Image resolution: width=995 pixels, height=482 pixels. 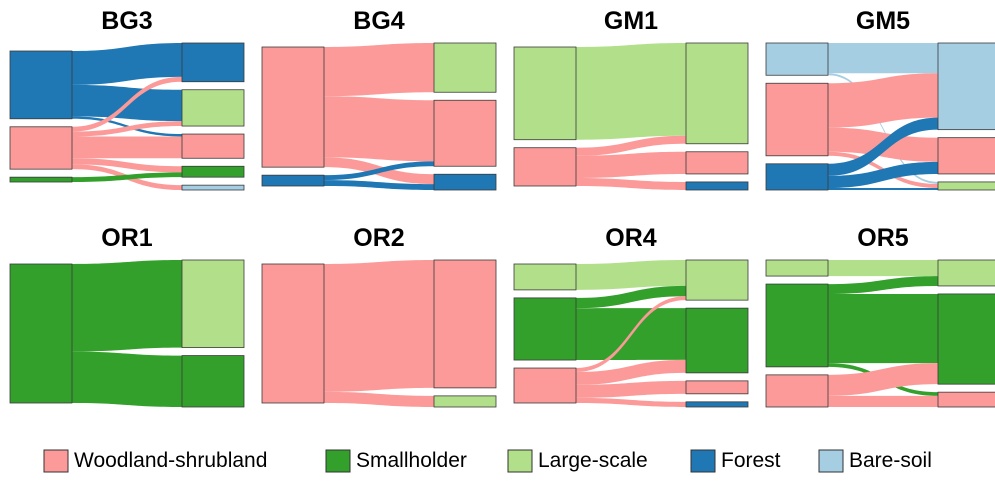 I want to click on panel-gm5: GM5, so click(x=880, y=99).